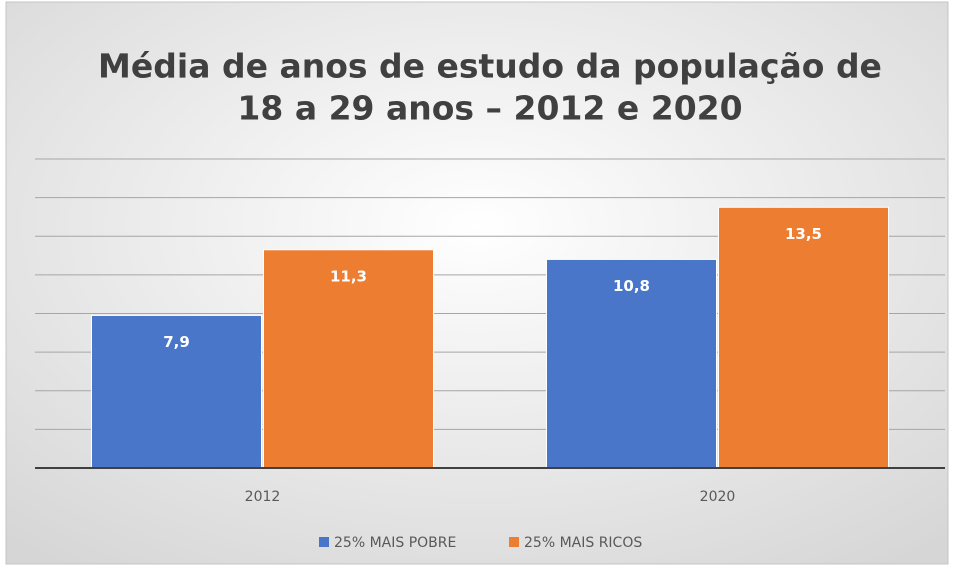 This screenshot has height=567, width=953. I want to click on data-label: 11,3, so click(348, 276).